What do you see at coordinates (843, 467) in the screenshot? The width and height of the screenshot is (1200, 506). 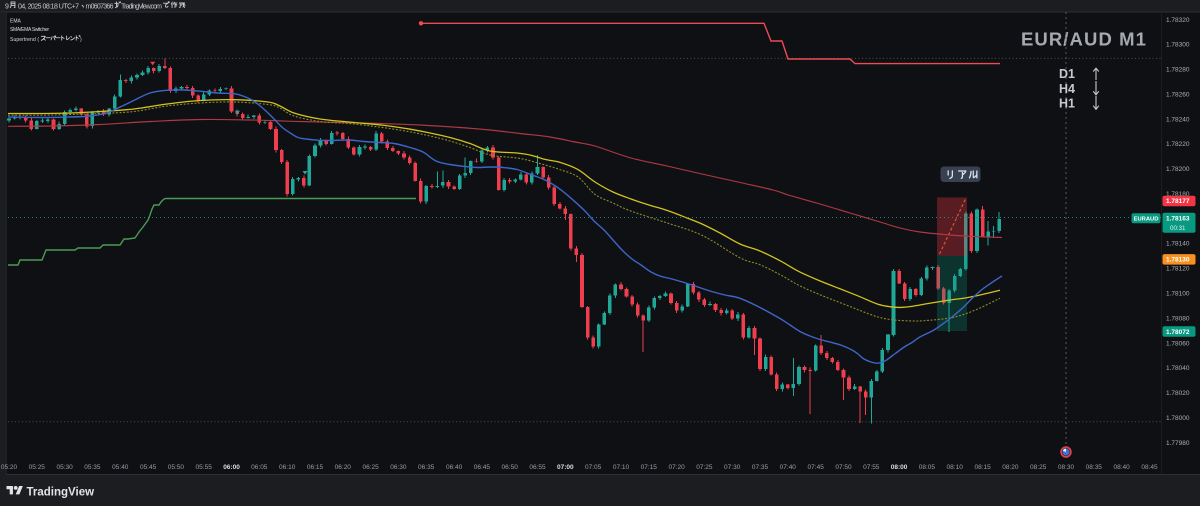 I see `svg-text: 07:50` at bounding box center [843, 467].